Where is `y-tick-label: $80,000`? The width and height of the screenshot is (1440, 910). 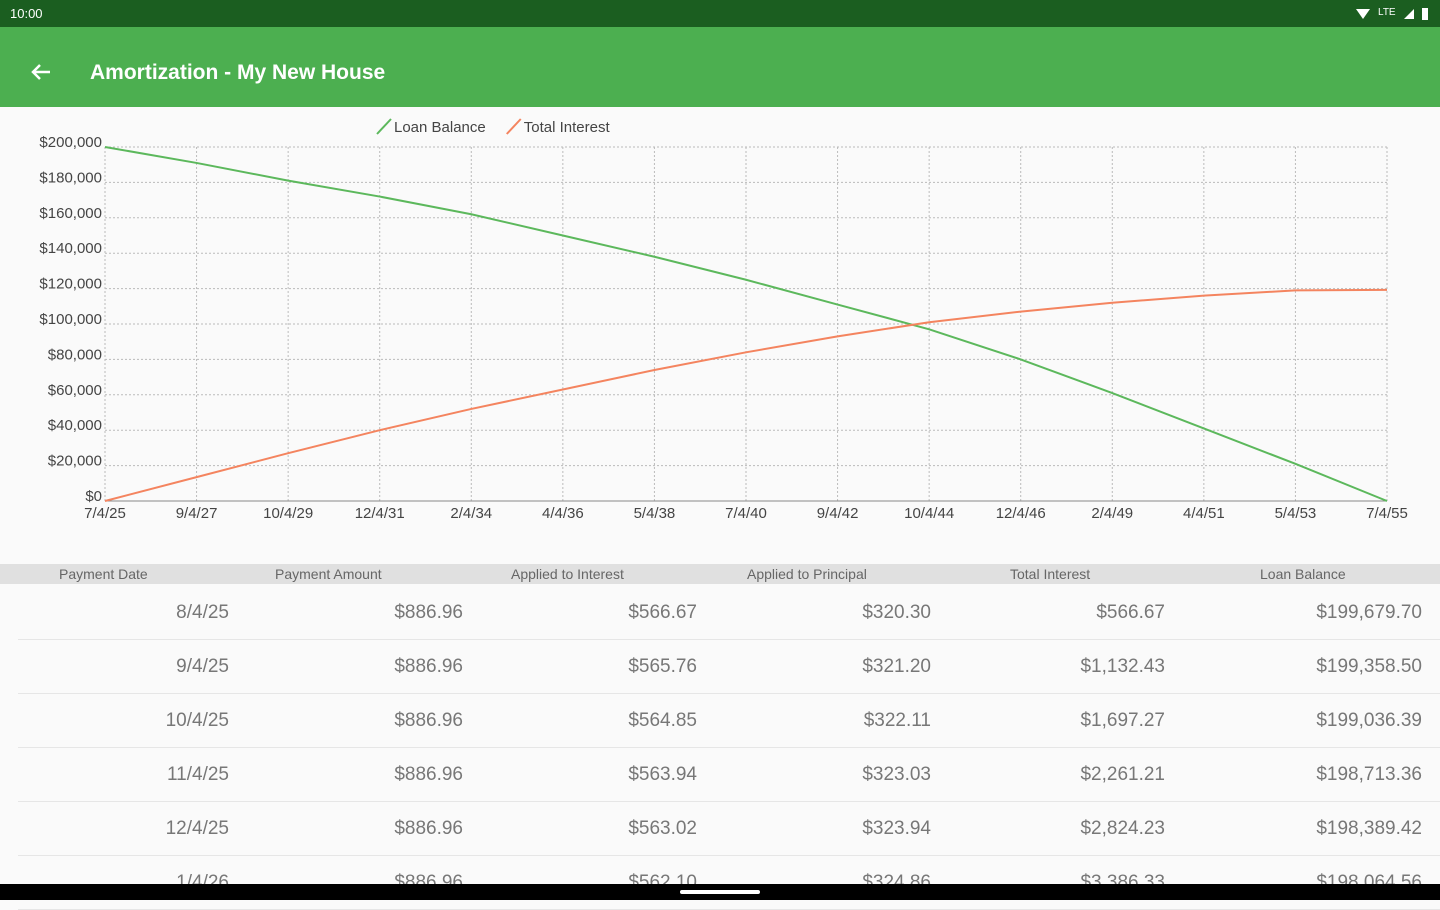 y-tick-label: $80,000 is located at coordinates (75, 354).